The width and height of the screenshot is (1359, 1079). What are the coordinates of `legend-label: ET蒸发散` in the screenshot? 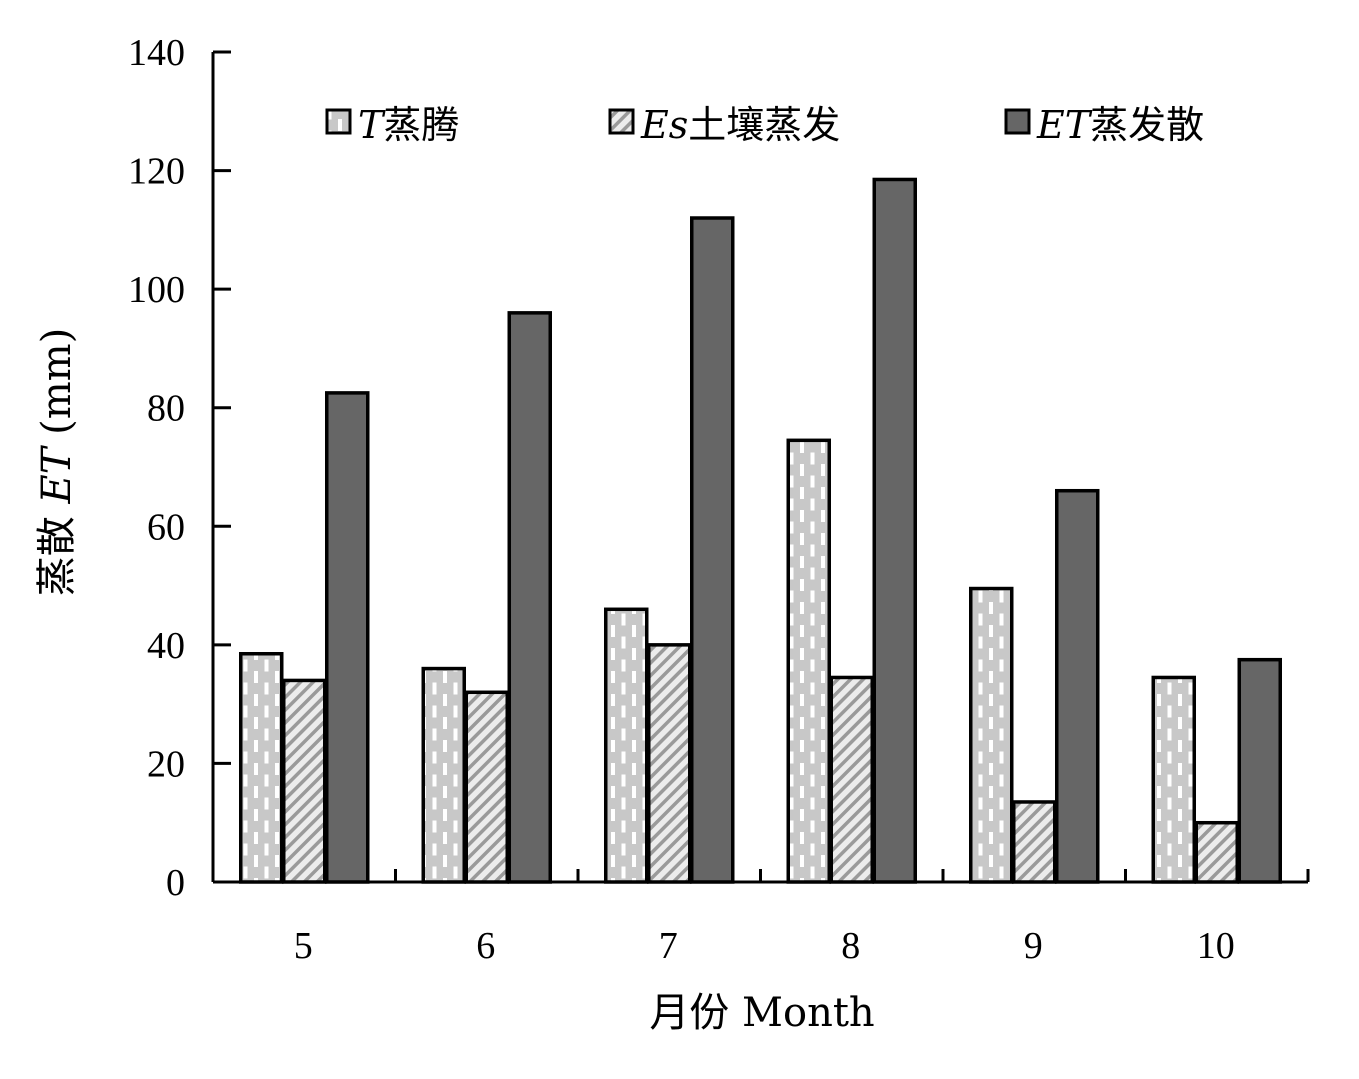 It's located at (1120, 125).